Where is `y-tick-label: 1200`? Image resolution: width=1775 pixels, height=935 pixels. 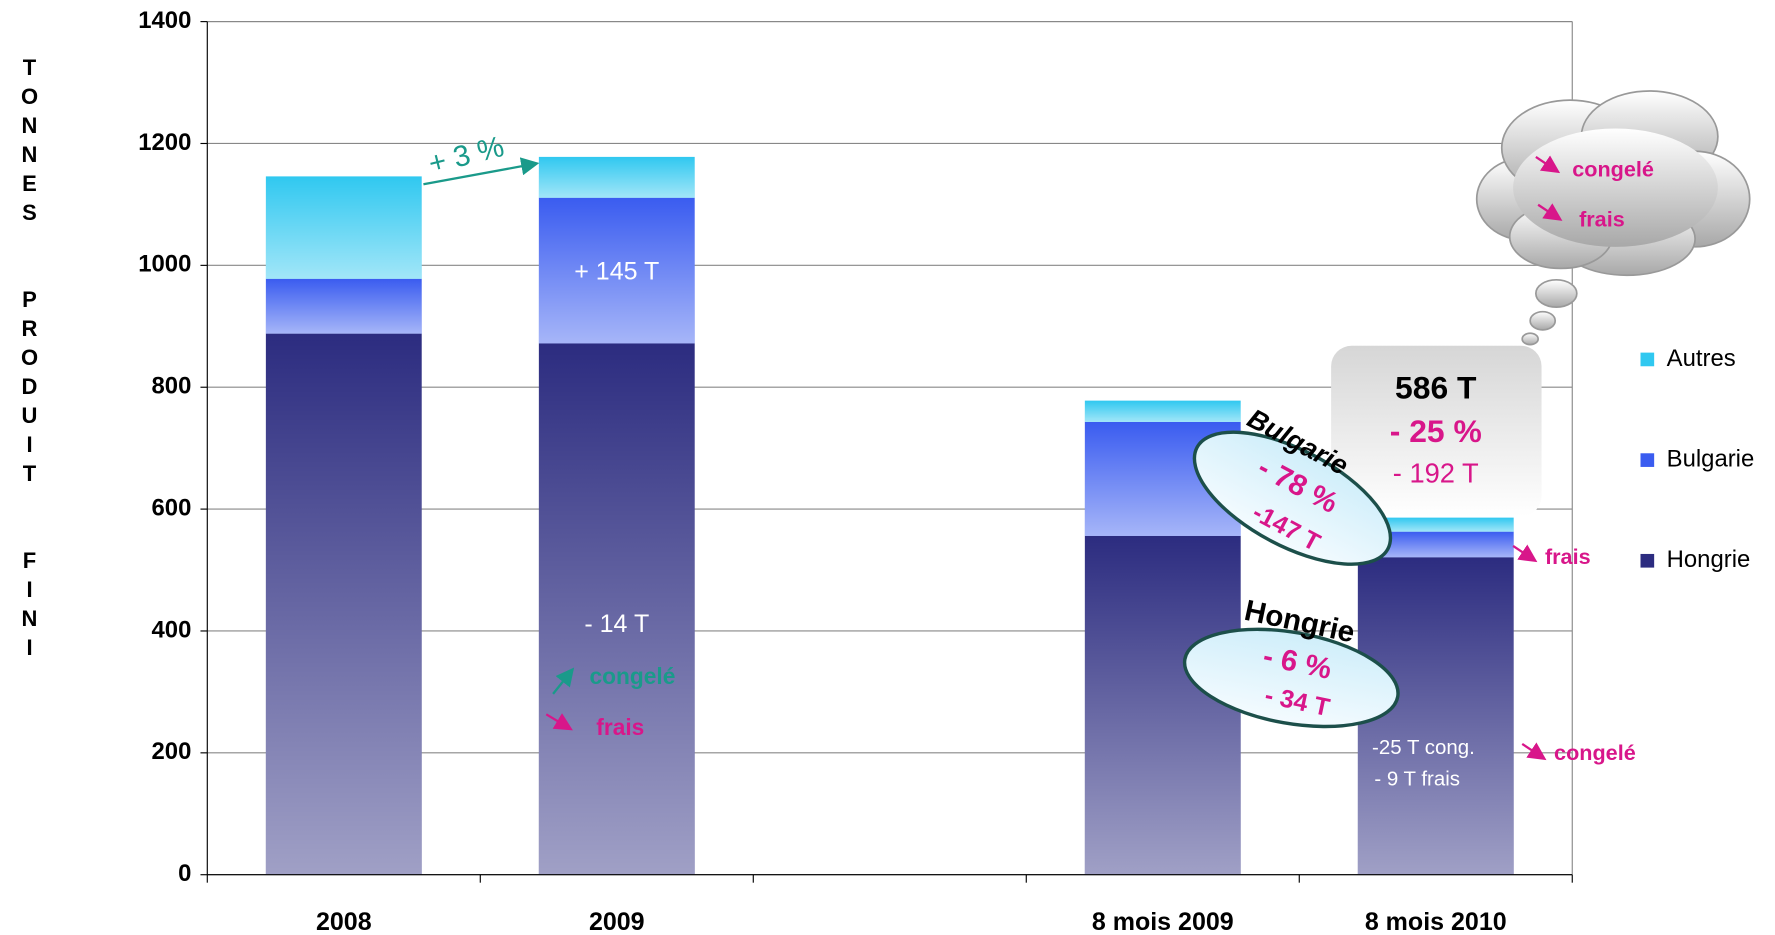 y-tick-label: 1200 is located at coordinates (164, 142).